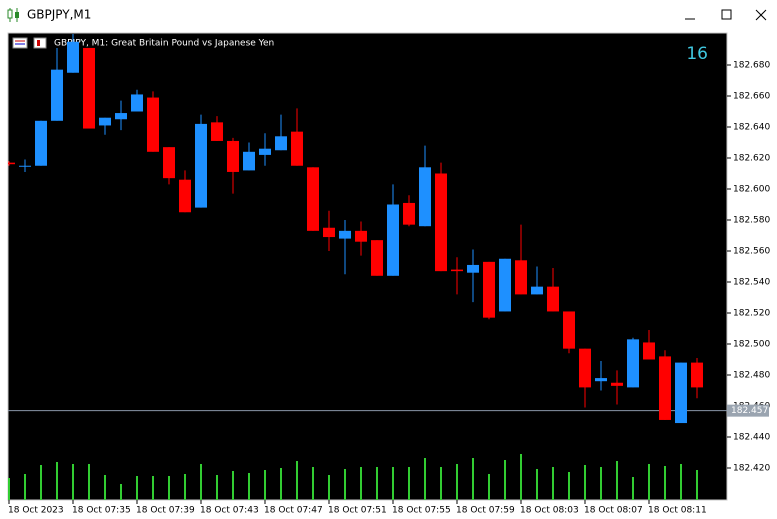 This screenshot has width=777, height=519. I want to click on y-tick-label: 182.600, so click(751, 190).